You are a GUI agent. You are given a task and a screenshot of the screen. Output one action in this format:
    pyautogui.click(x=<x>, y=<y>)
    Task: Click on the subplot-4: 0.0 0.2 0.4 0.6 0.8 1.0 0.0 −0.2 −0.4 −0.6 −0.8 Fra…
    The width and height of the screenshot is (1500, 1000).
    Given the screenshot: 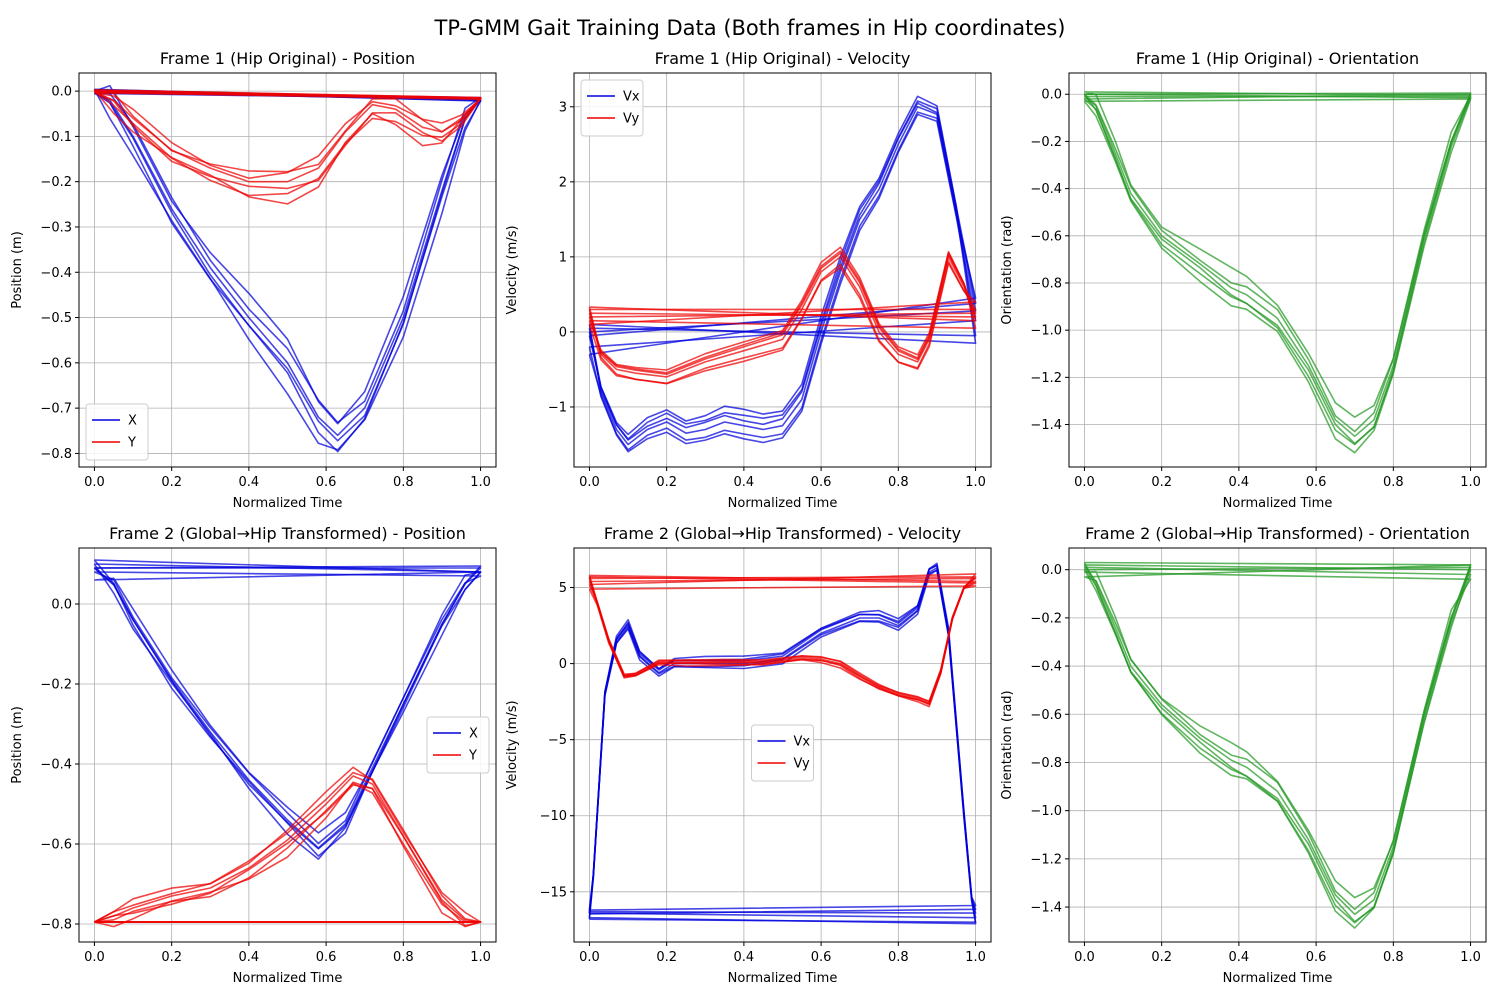 What is the action you would take?
    pyautogui.click(x=253, y=755)
    